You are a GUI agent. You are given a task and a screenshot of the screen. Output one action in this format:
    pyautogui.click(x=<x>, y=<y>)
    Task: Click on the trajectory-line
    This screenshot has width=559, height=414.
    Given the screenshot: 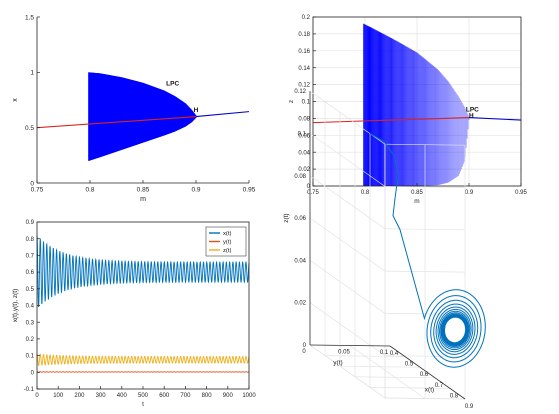 What is the action you would take?
    pyautogui.click(x=427, y=250)
    